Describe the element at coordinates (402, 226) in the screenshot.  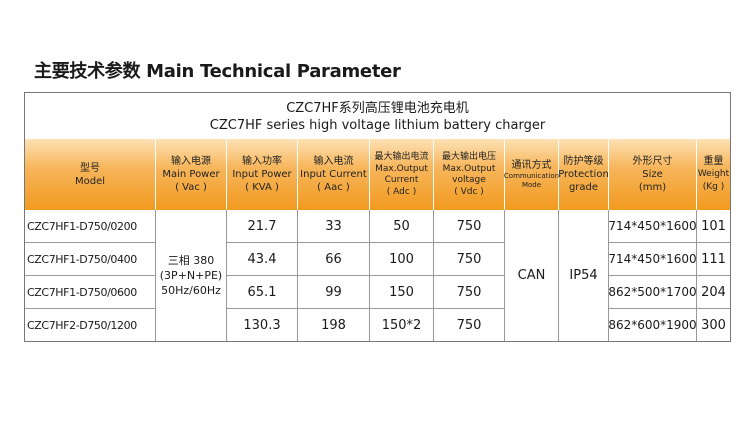
I see `cell-max-output-current: 50` at that location.